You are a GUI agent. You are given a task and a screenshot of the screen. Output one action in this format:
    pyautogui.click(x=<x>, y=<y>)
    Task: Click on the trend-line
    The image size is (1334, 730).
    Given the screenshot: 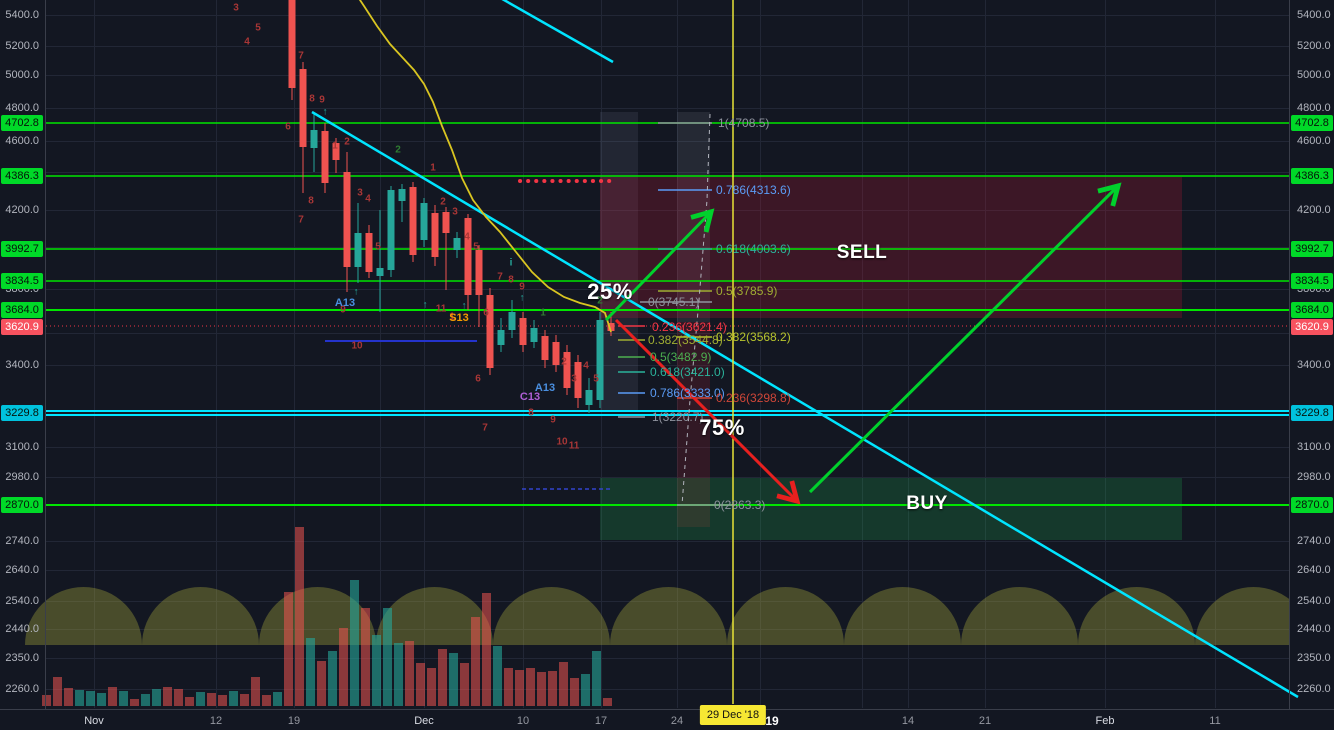 What is the action you would take?
    pyautogui.click(x=555, y=32)
    